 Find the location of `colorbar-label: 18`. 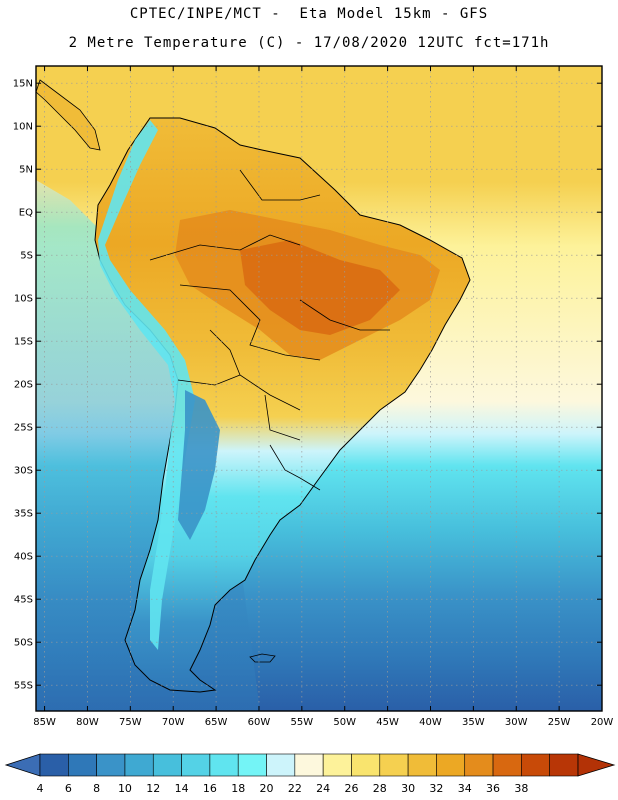

colorbar-label: 18 is located at coordinates (238, 788).